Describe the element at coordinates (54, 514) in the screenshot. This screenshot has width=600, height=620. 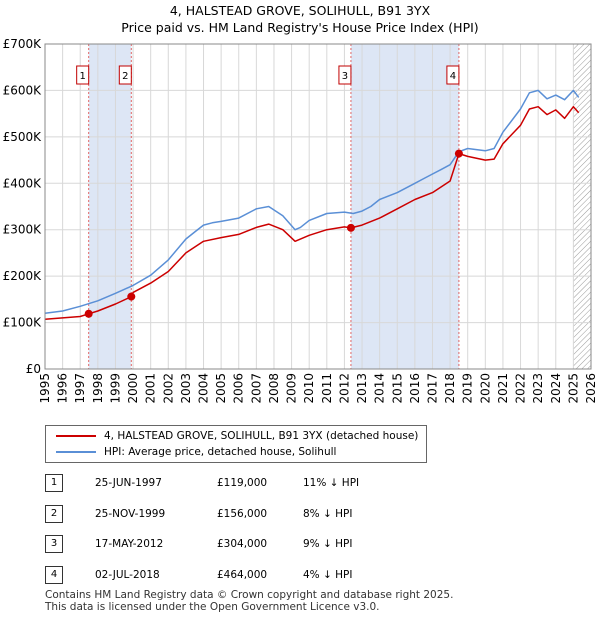
I see `transaction-number: 2` at that location.